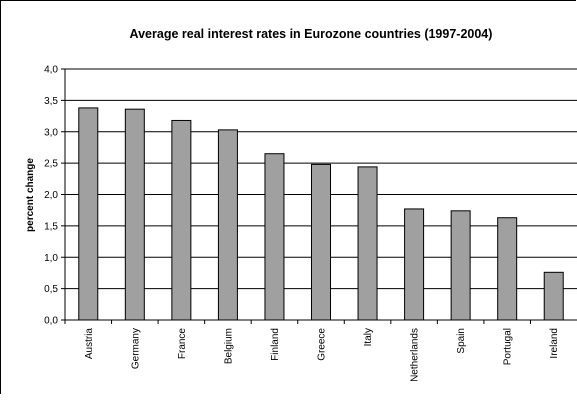 This screenshot has width=577, height=400. I want to click on bar-belgium, so click(227, 225).